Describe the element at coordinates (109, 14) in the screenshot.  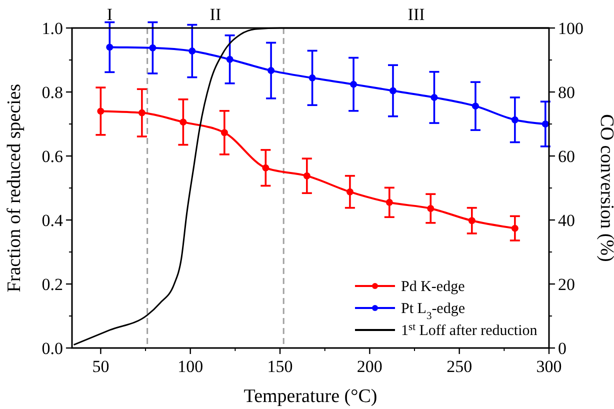
I see `text: I` at that location.